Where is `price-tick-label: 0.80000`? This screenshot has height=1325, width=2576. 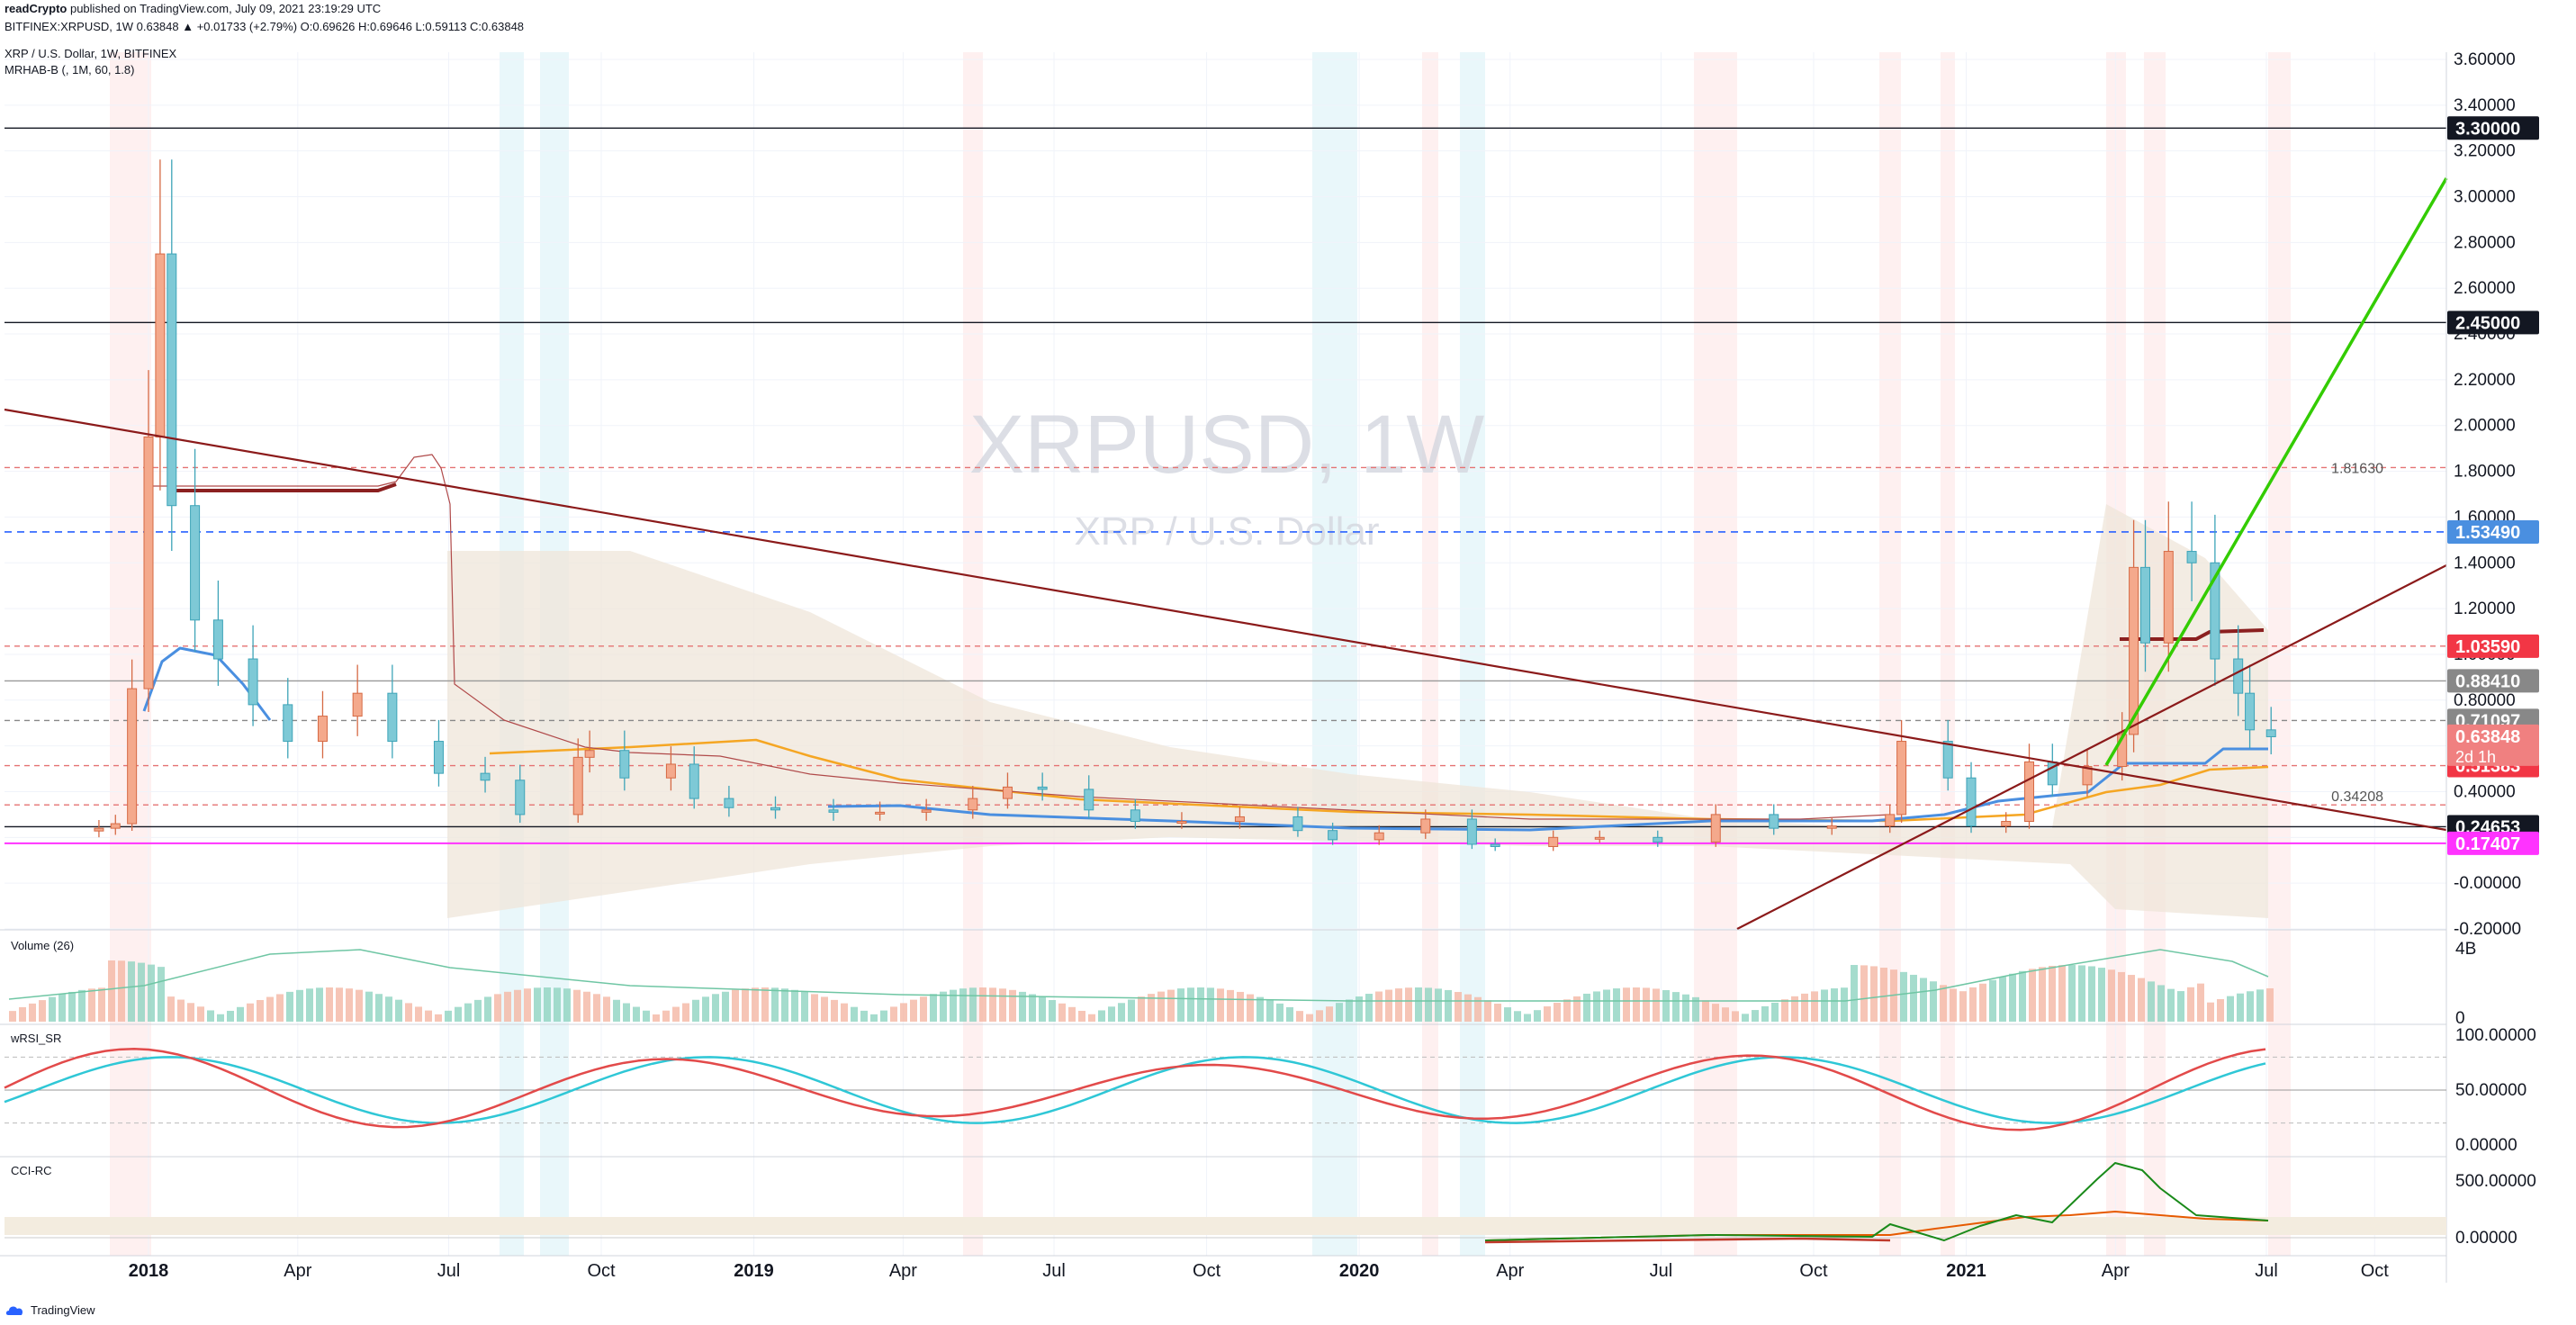 price-tick-label: 0.80000 is located at coordinates (2485, 700).